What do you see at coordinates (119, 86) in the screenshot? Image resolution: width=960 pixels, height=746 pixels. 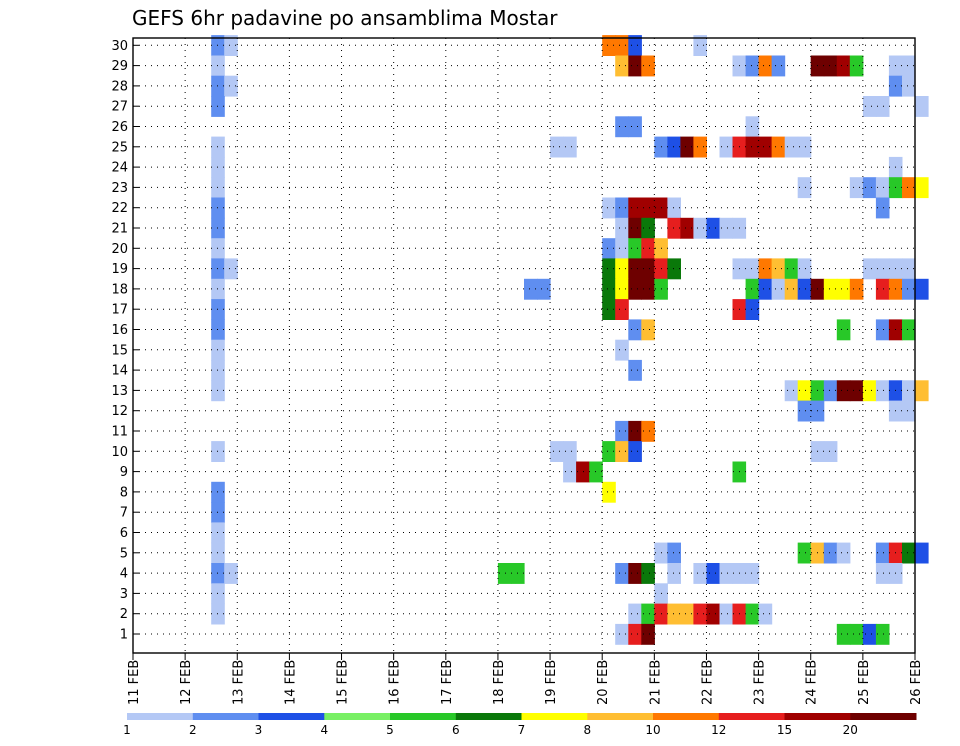 I see `y-tick-label: 28` at bounding box center [119, 86].